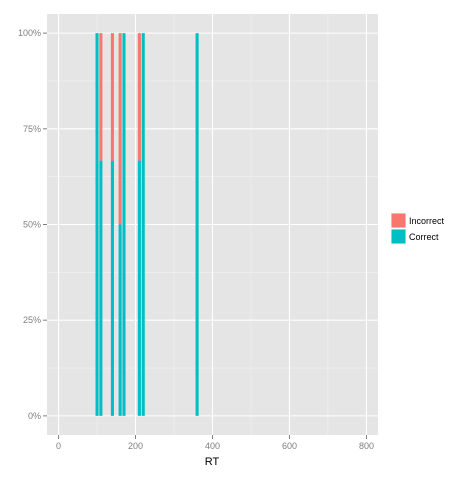 The width and height of the screenshot is (474, 478). I want to click on legend-key-incorrect, so click(398, 220).